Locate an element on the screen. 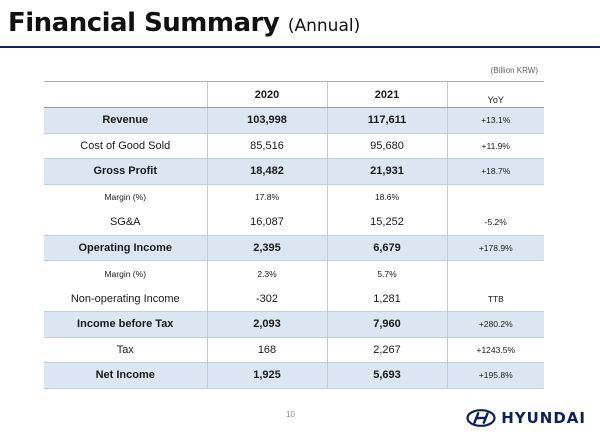 The width and height of the screenshot is (600, 438). value-yoy: -5.2% is located at coordinates (495, 222).